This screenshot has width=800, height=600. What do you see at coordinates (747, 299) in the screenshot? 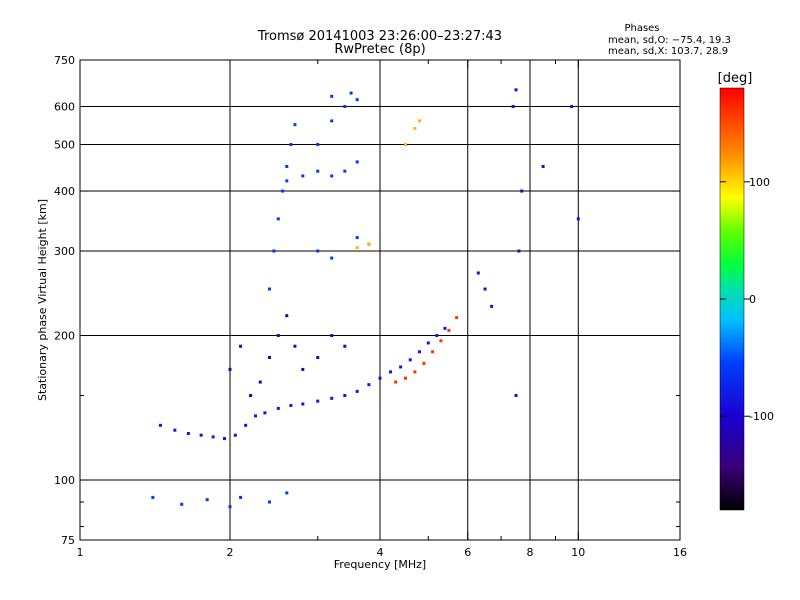
I see `colorbar-ticks: 100 0 -100` at bounding box center [747, 299].